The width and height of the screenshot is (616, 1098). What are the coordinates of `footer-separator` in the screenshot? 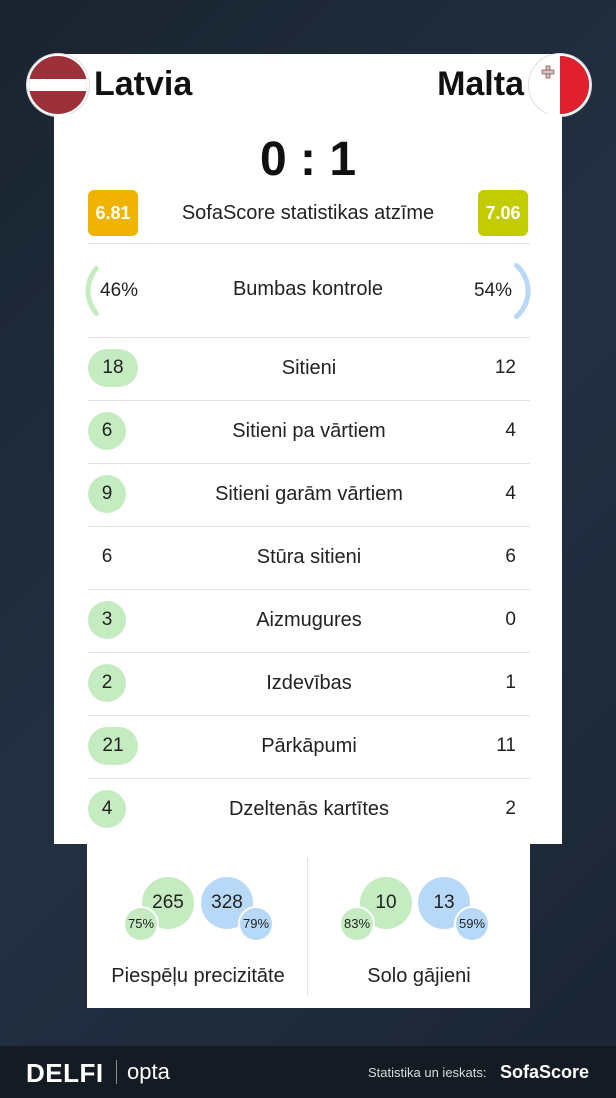 It's located at (116, 1072).